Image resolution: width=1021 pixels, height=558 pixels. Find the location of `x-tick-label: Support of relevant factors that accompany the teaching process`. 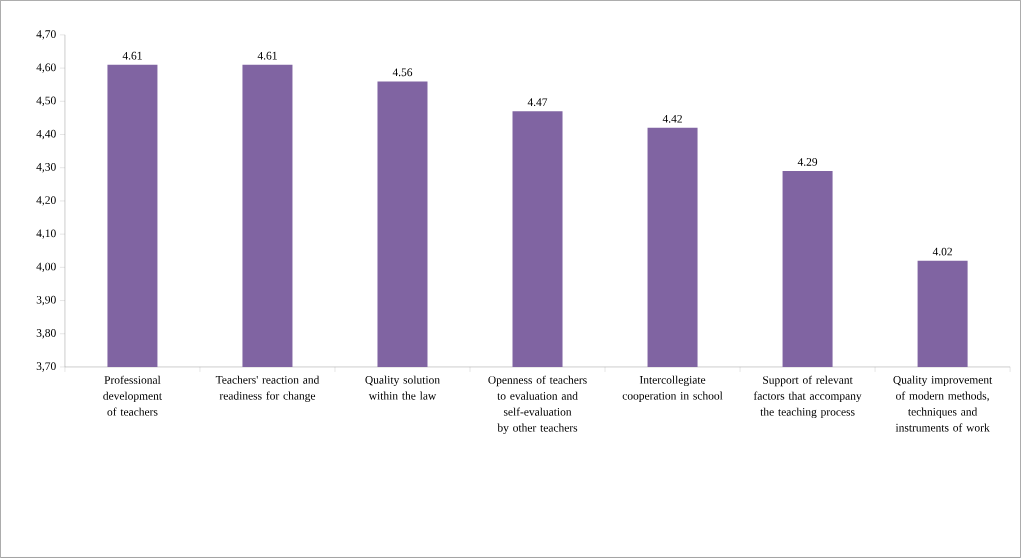

x-tick-label: Support of relevant factors that accompany the teaching process is located at coordinates (807, 397).